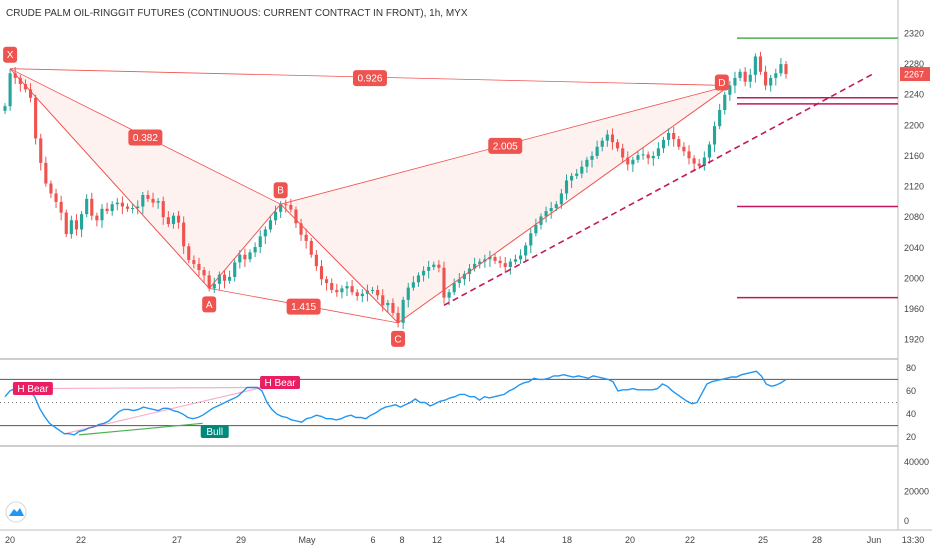 This screenshot has height=550, width=932. I want to click on rsi-divergence-label: H Bear, so click(280, 382).